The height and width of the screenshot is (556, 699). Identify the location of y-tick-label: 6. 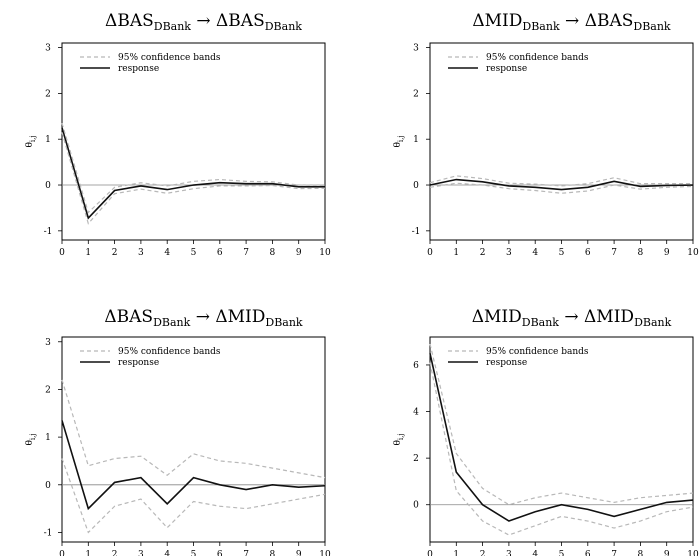
(416, 366).